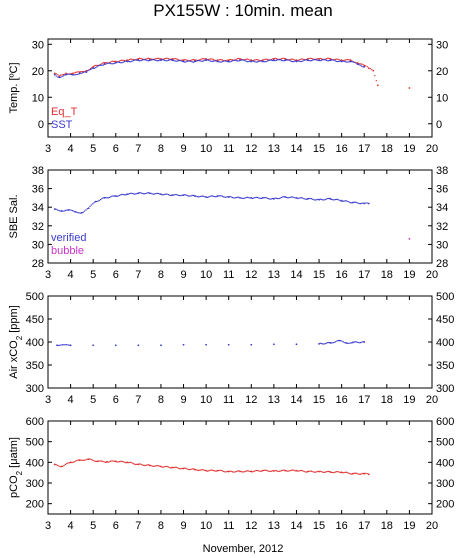 The width and height of the screenshot is (469, 558). I want to click on x-tick-label: 15, so click(319, 275).